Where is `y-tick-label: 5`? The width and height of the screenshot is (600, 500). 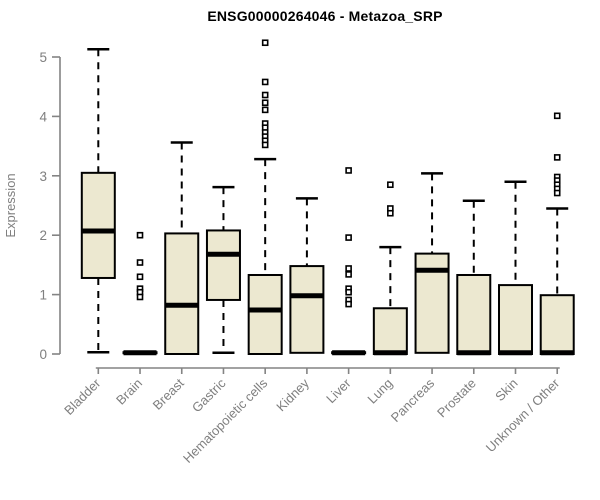
y-tick-label: 5 is located at coordinates (43, 57).